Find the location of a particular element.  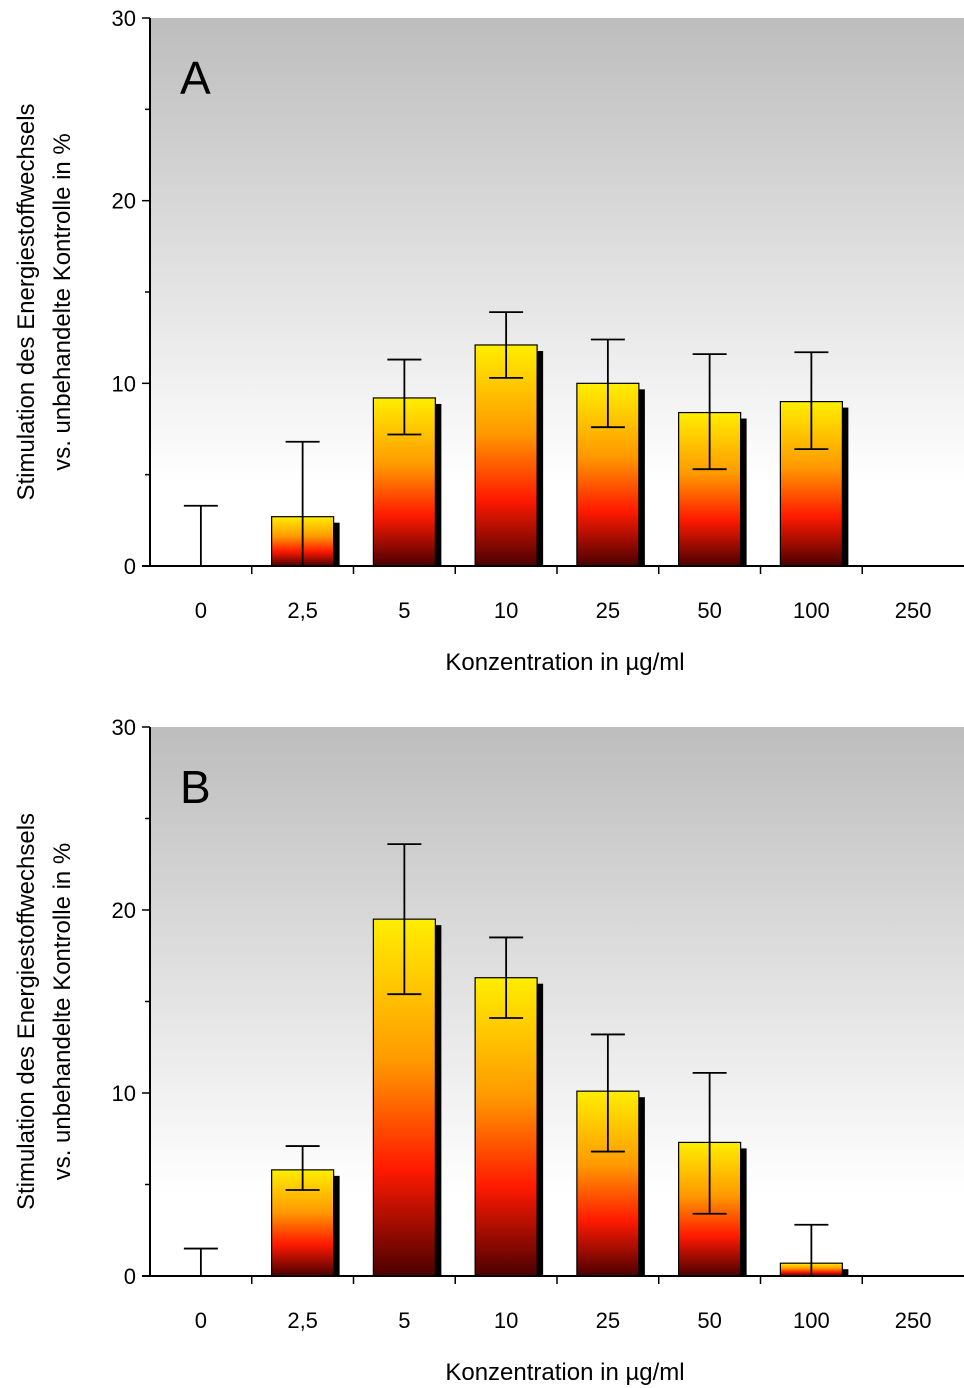

panel-label: B is located at coordinates (195, 787).